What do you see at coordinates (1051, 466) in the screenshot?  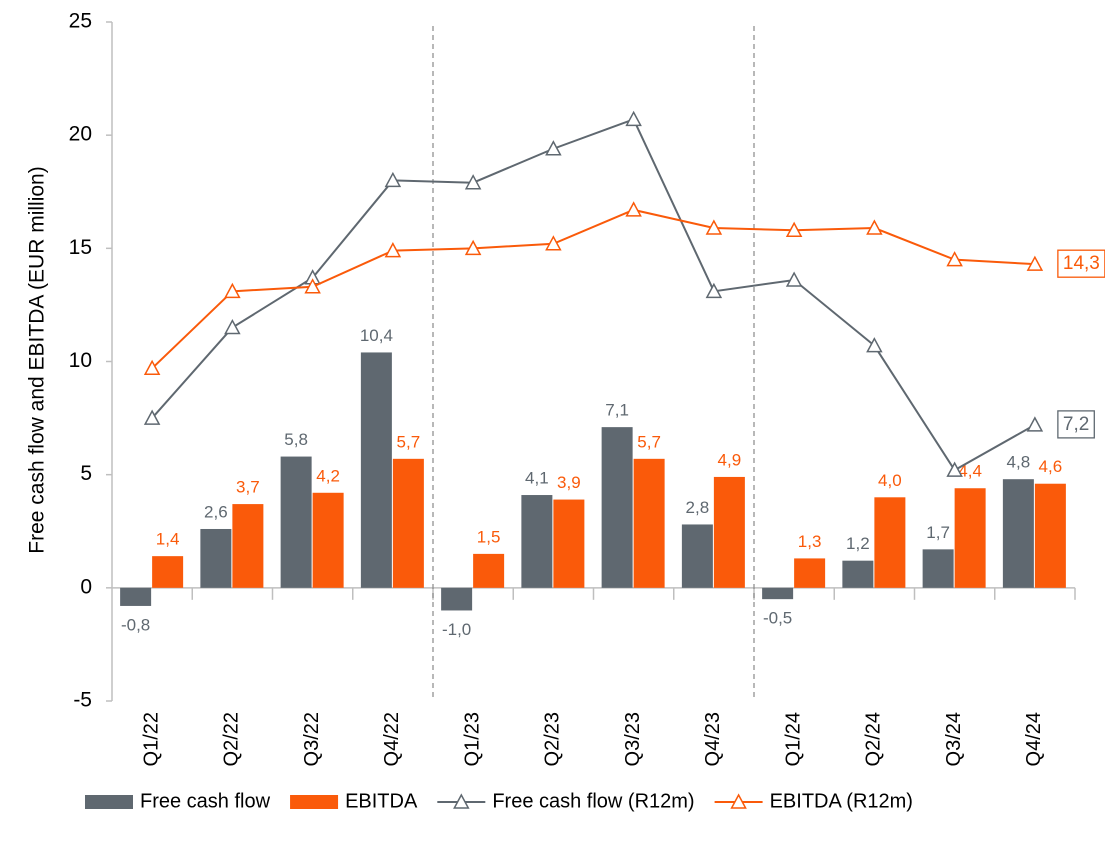 I see `data-label: 4,6` at bounding box center [1051, 466].